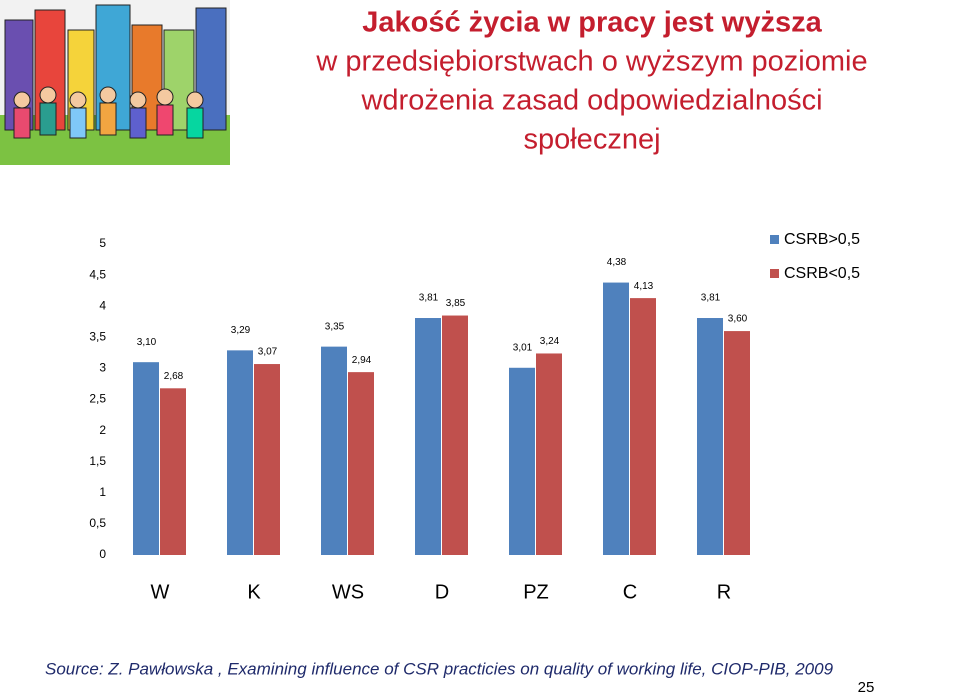  Describe the element at coordinates (102, 305) in the screenshot. I see `y-tick-label: 4` at that location.